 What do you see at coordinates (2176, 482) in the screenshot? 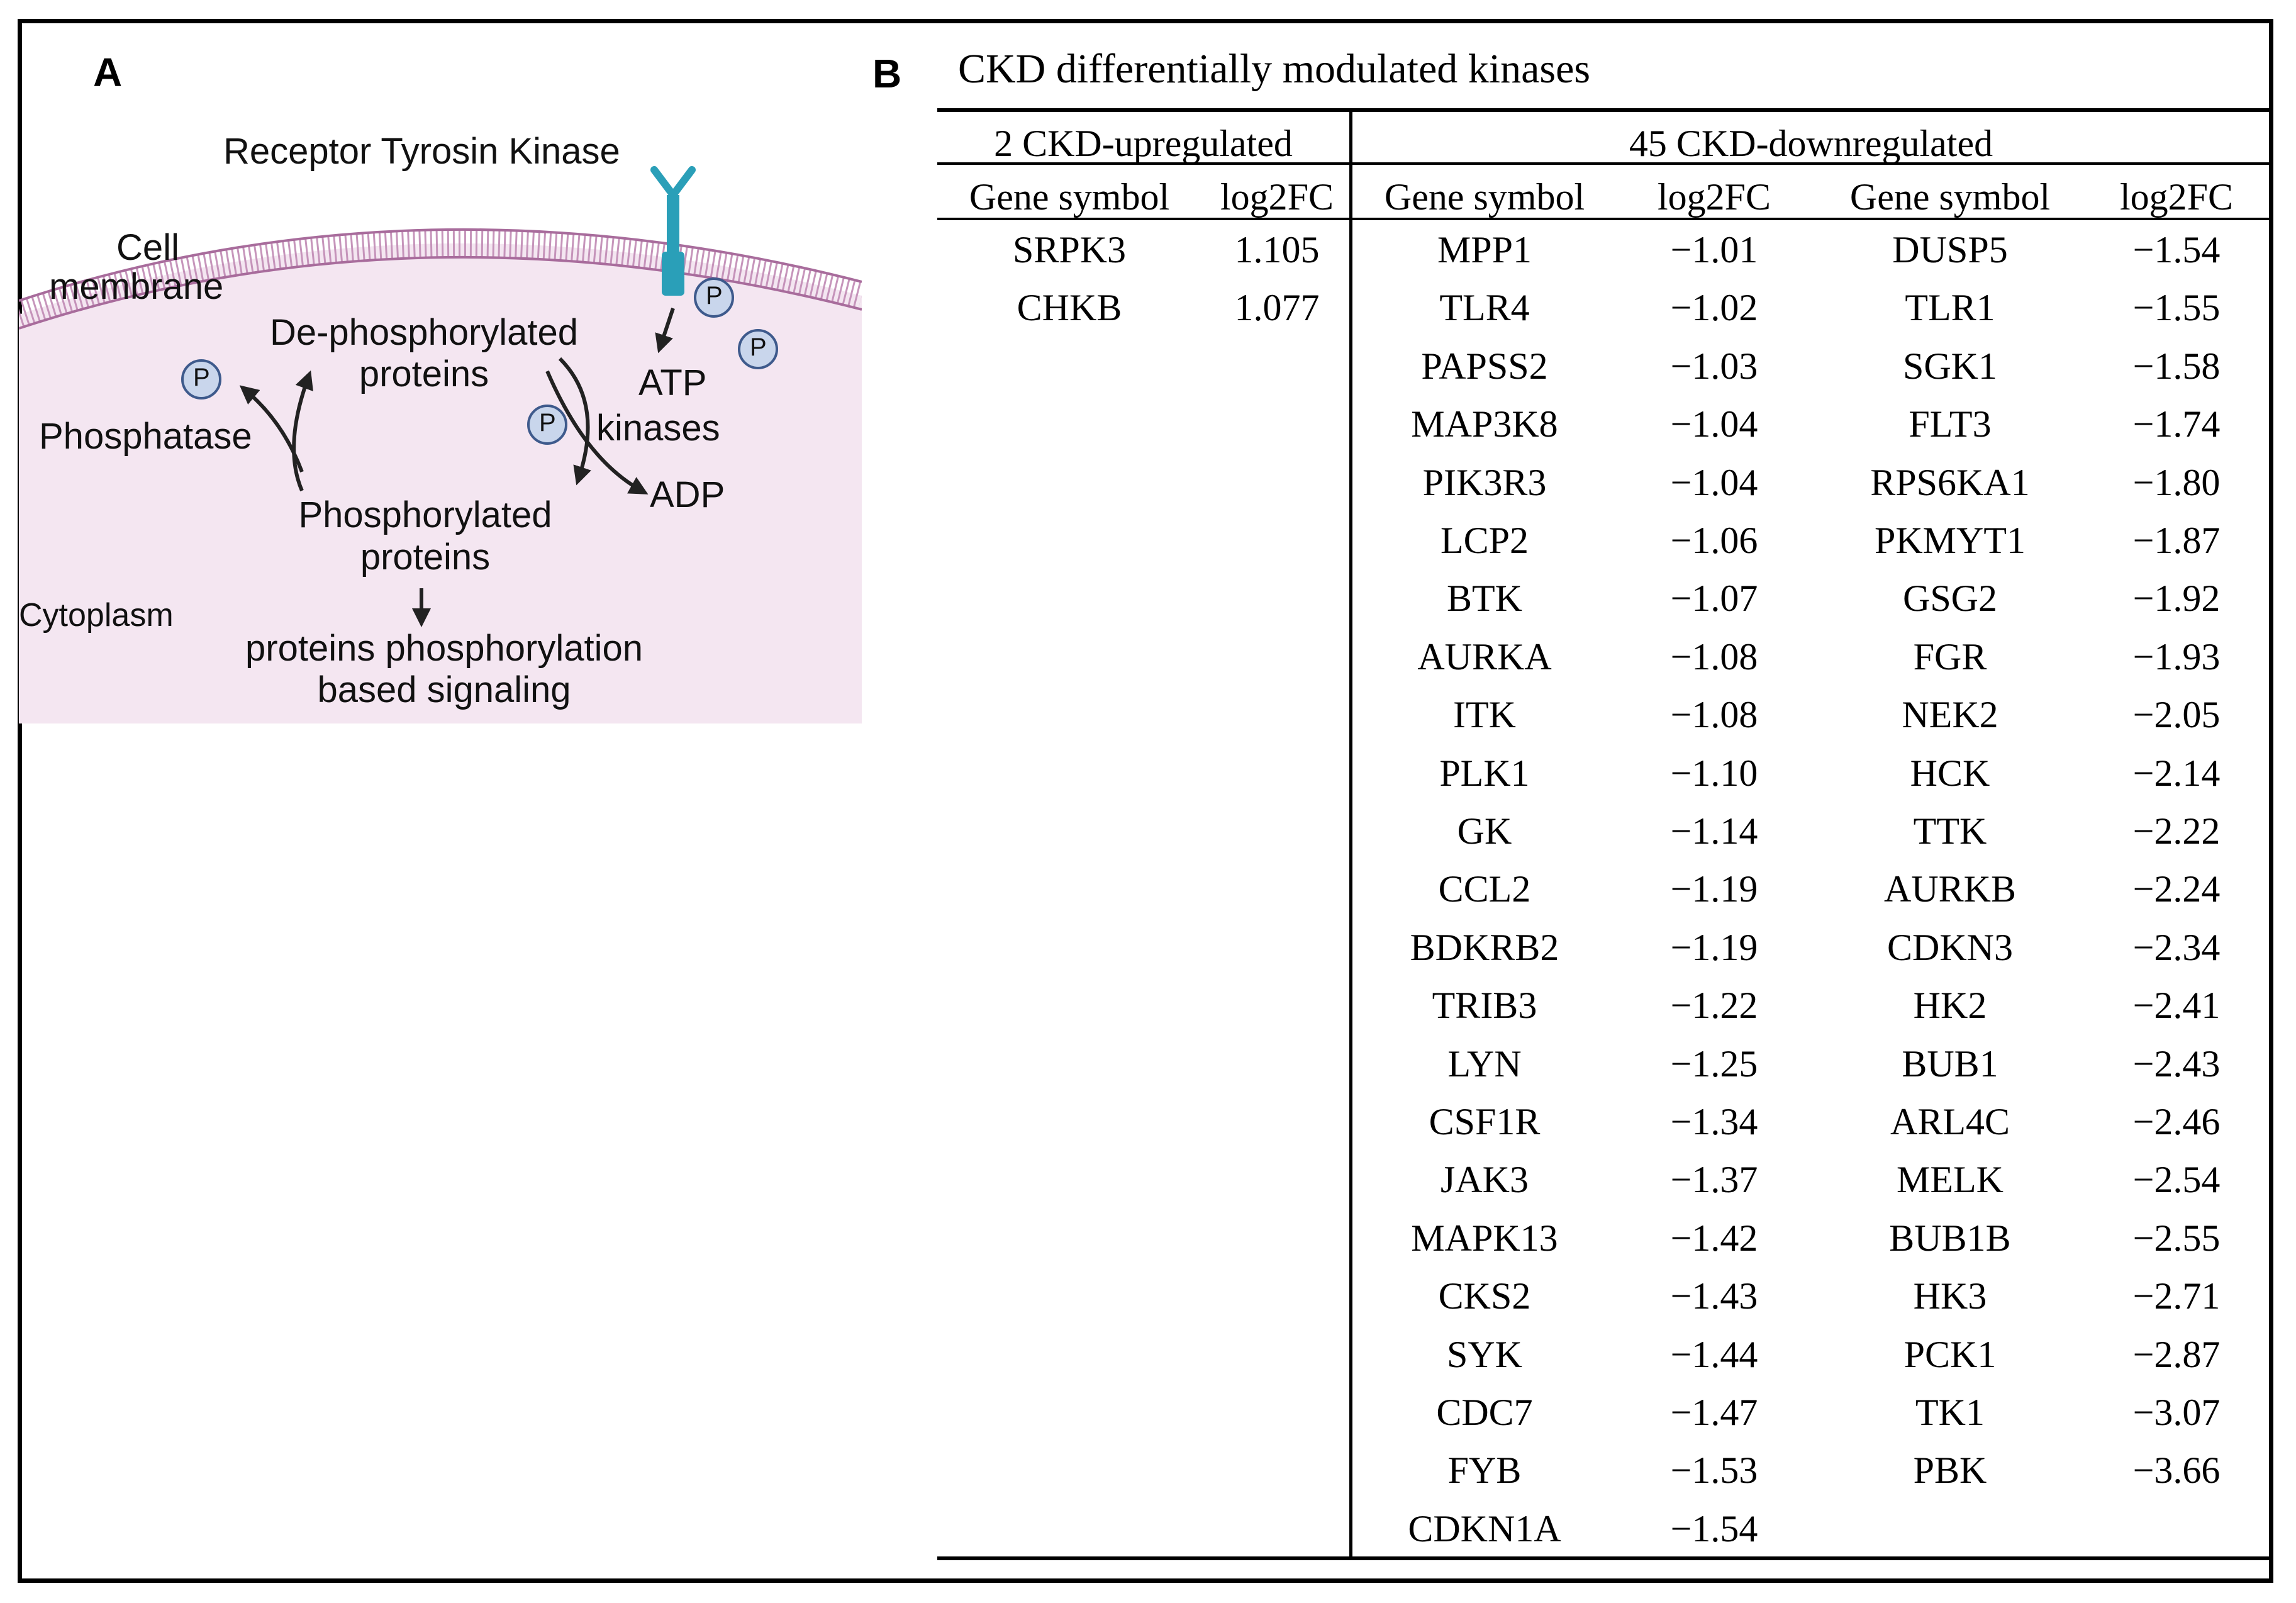
I see `log2fc-cell: −1.80` at bounding box center [2176, 482].